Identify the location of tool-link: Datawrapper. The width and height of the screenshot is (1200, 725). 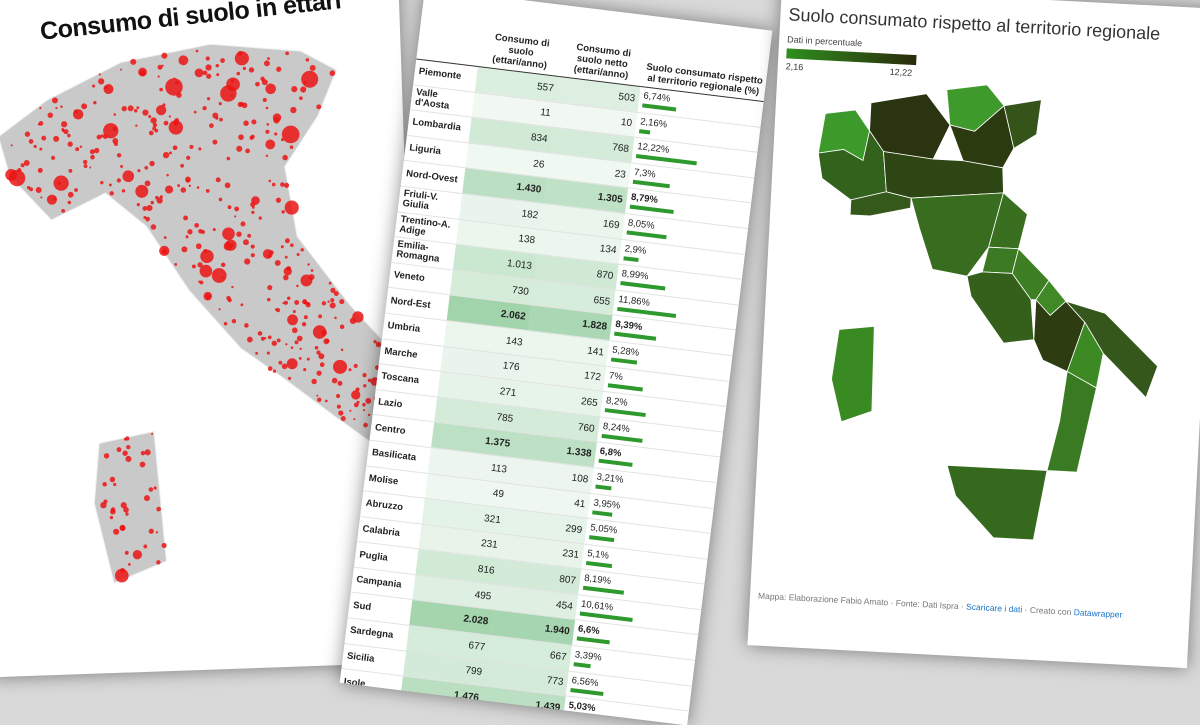
(1098, 613).